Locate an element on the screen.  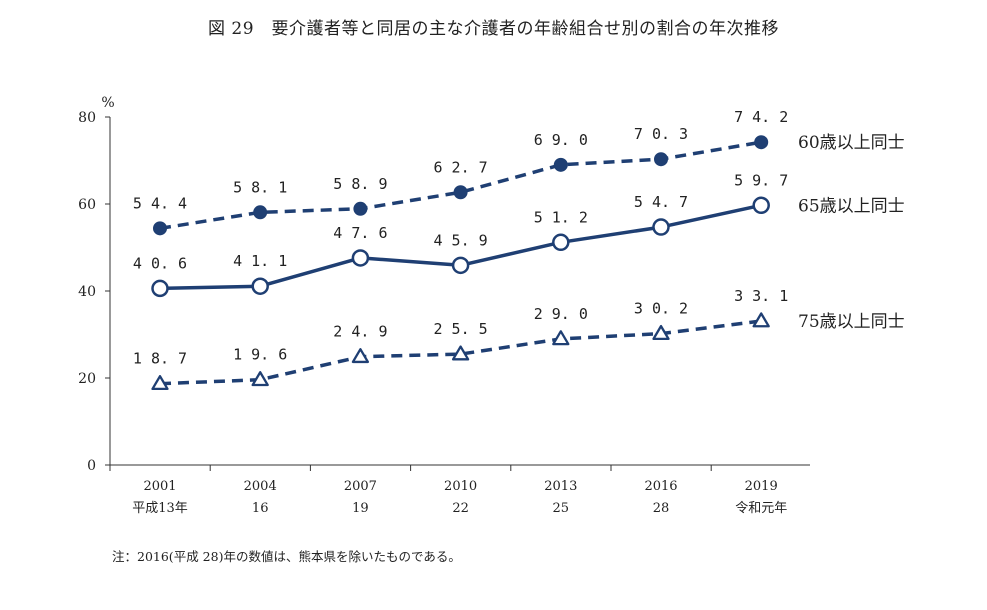
data-label: 2 4. 9 is located at coordinates (360, 332).